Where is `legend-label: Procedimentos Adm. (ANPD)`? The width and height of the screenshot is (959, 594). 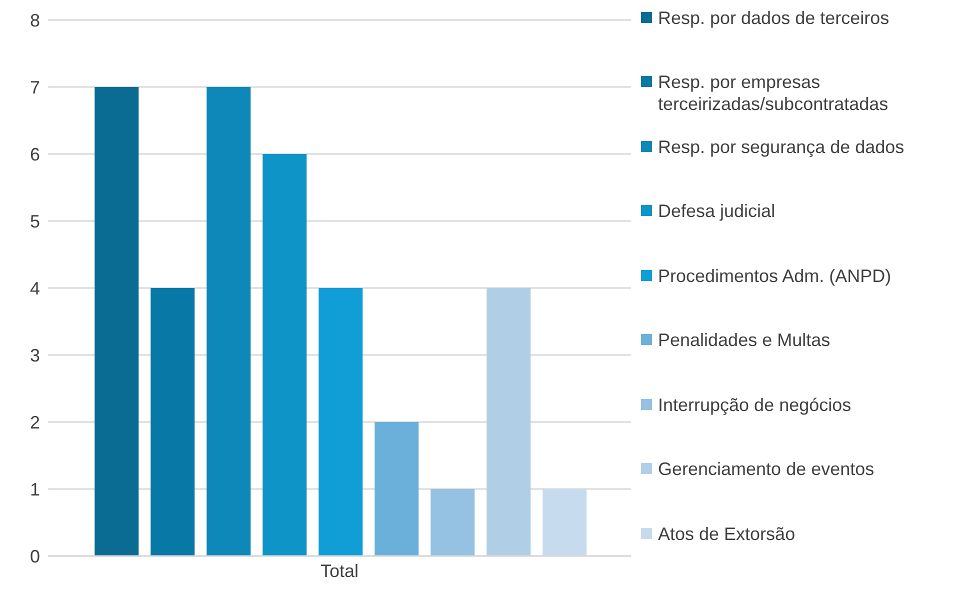
legend-label: Procedimentos Adm. (ANPD) is located at coordinates (775, 275).